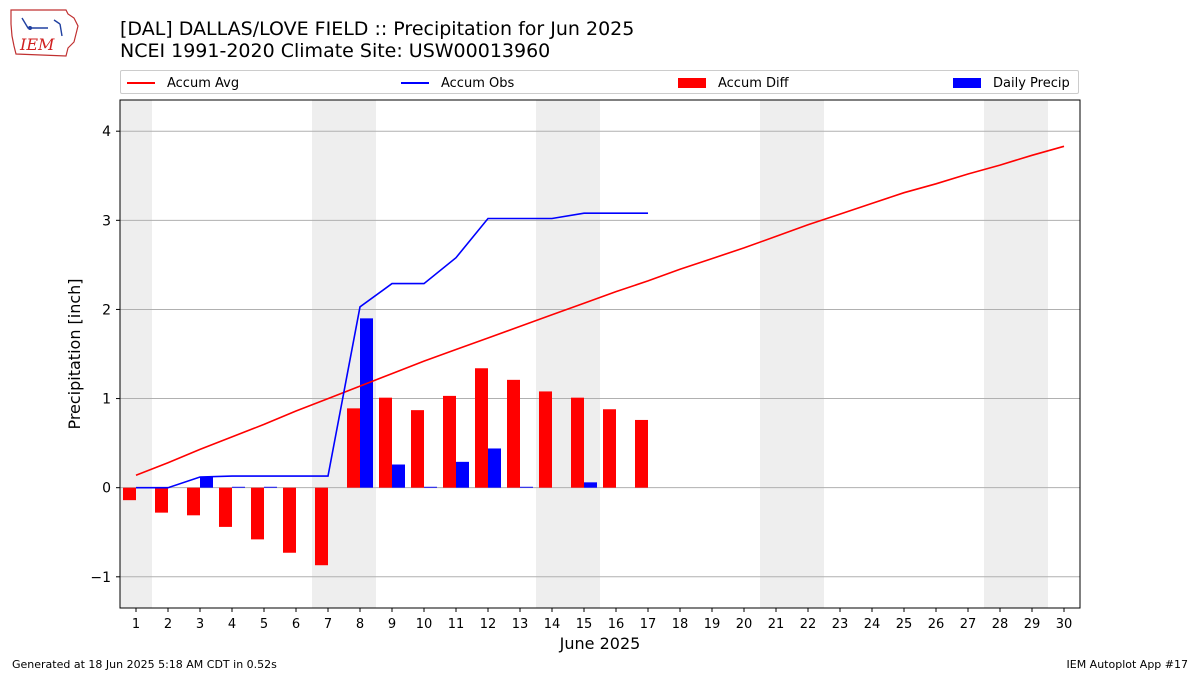 The image size is (1200, 675). What do you see at coordinates (456, 624) in the screenshot?
I see `xtick-label-11: 11` at bounding box center [456, 624].